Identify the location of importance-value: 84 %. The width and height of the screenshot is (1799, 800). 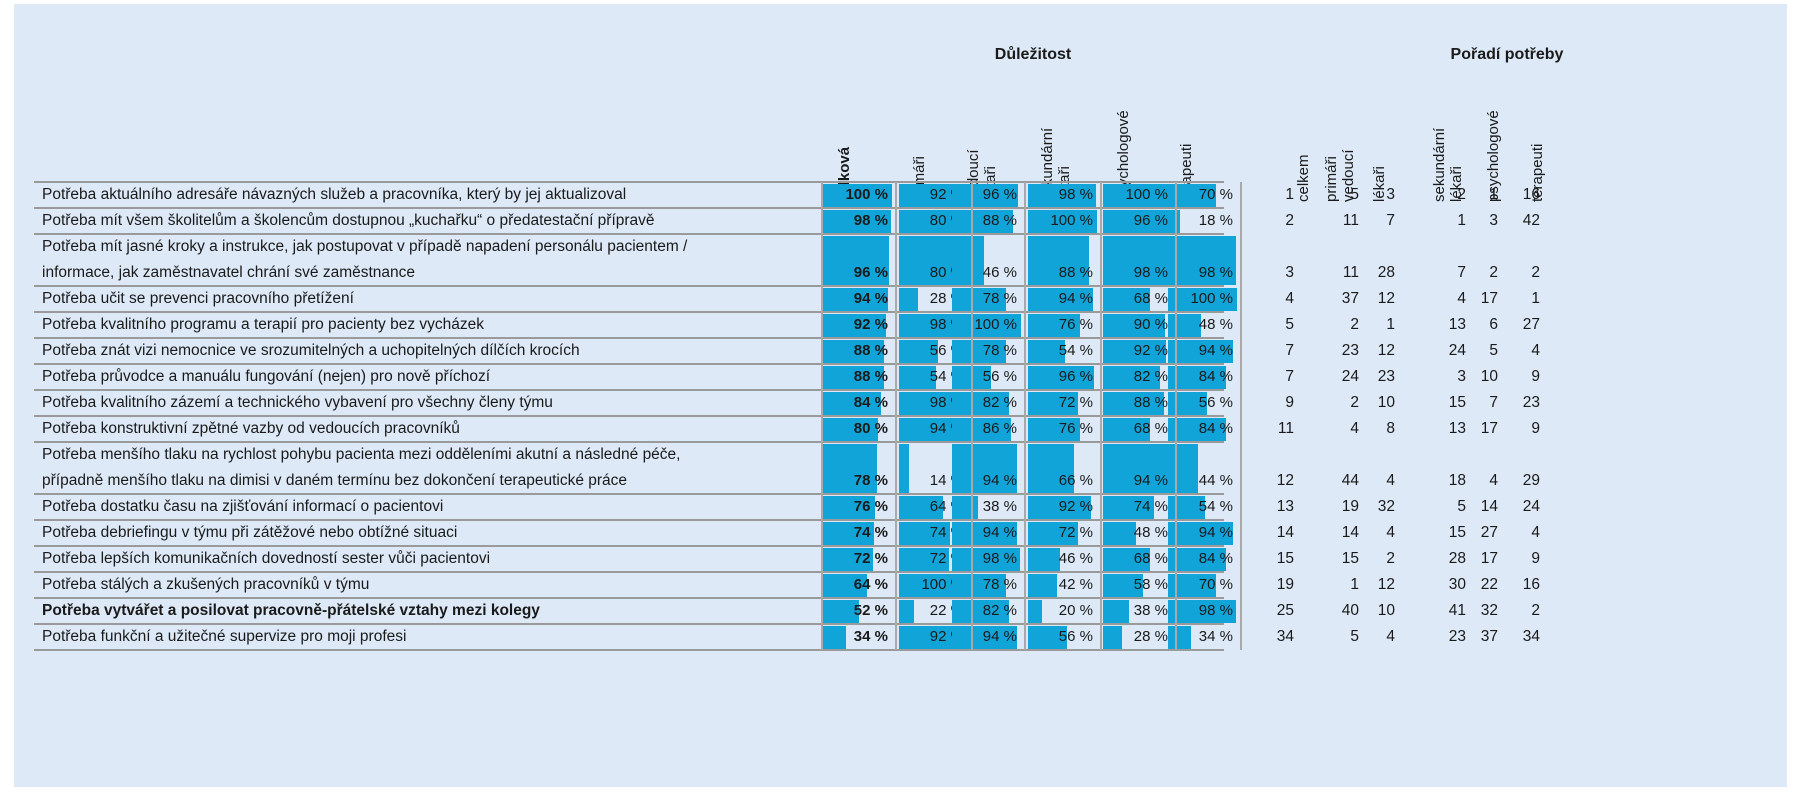
(1215, 428).